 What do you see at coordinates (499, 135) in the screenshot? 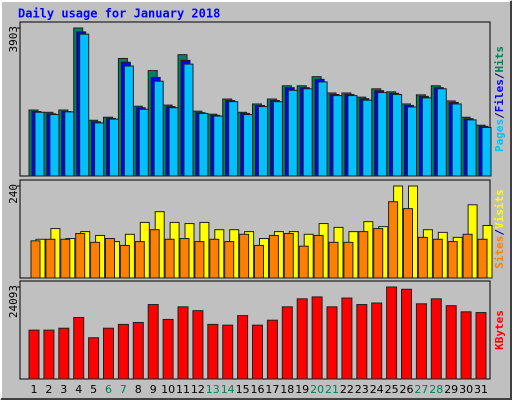
I see `legend-entry: Pages` at bounding box center [499, 135].